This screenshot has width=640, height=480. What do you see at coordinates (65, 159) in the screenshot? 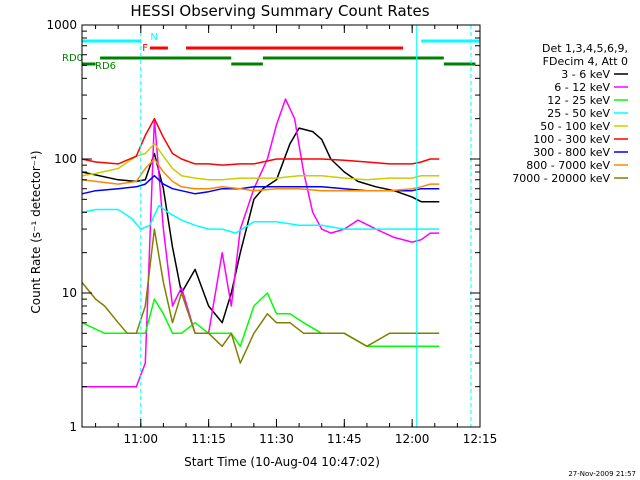
I see `y-tick-label: 100` at bounding box center [65, 159].